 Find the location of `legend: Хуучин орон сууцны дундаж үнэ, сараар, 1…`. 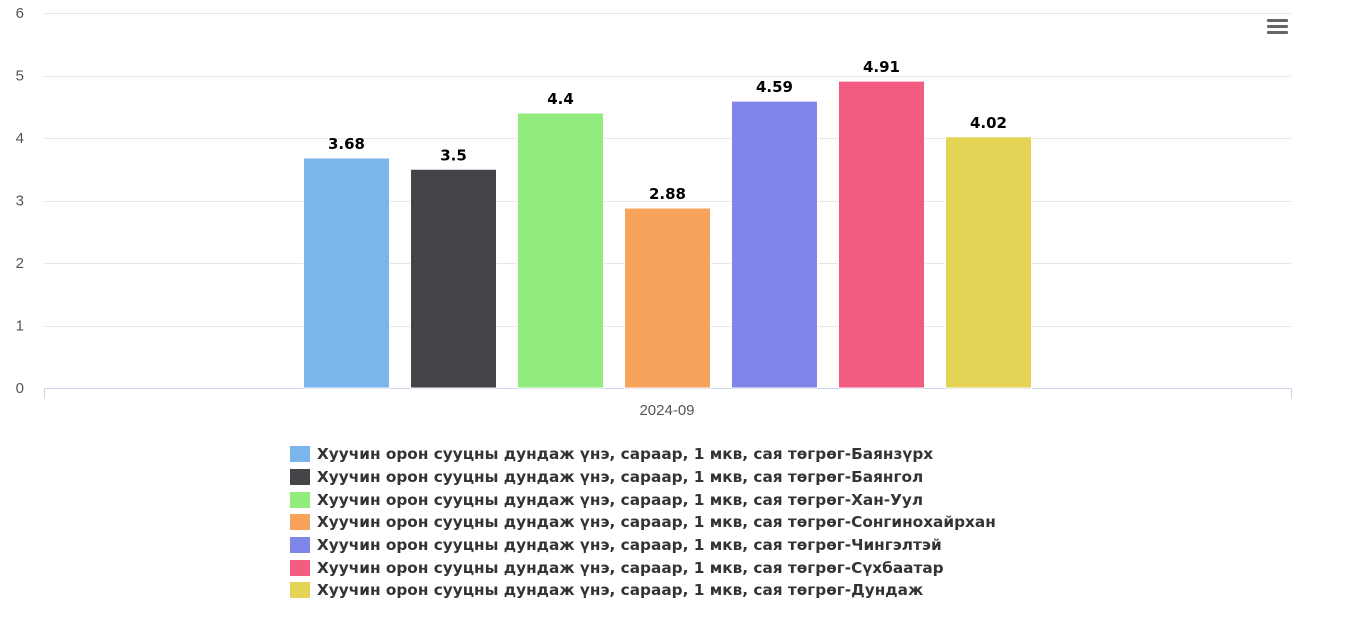

legend: Хуучин орон сууцны дундаж үнэ, сараар, 1… is located at coordinates (643, 522).